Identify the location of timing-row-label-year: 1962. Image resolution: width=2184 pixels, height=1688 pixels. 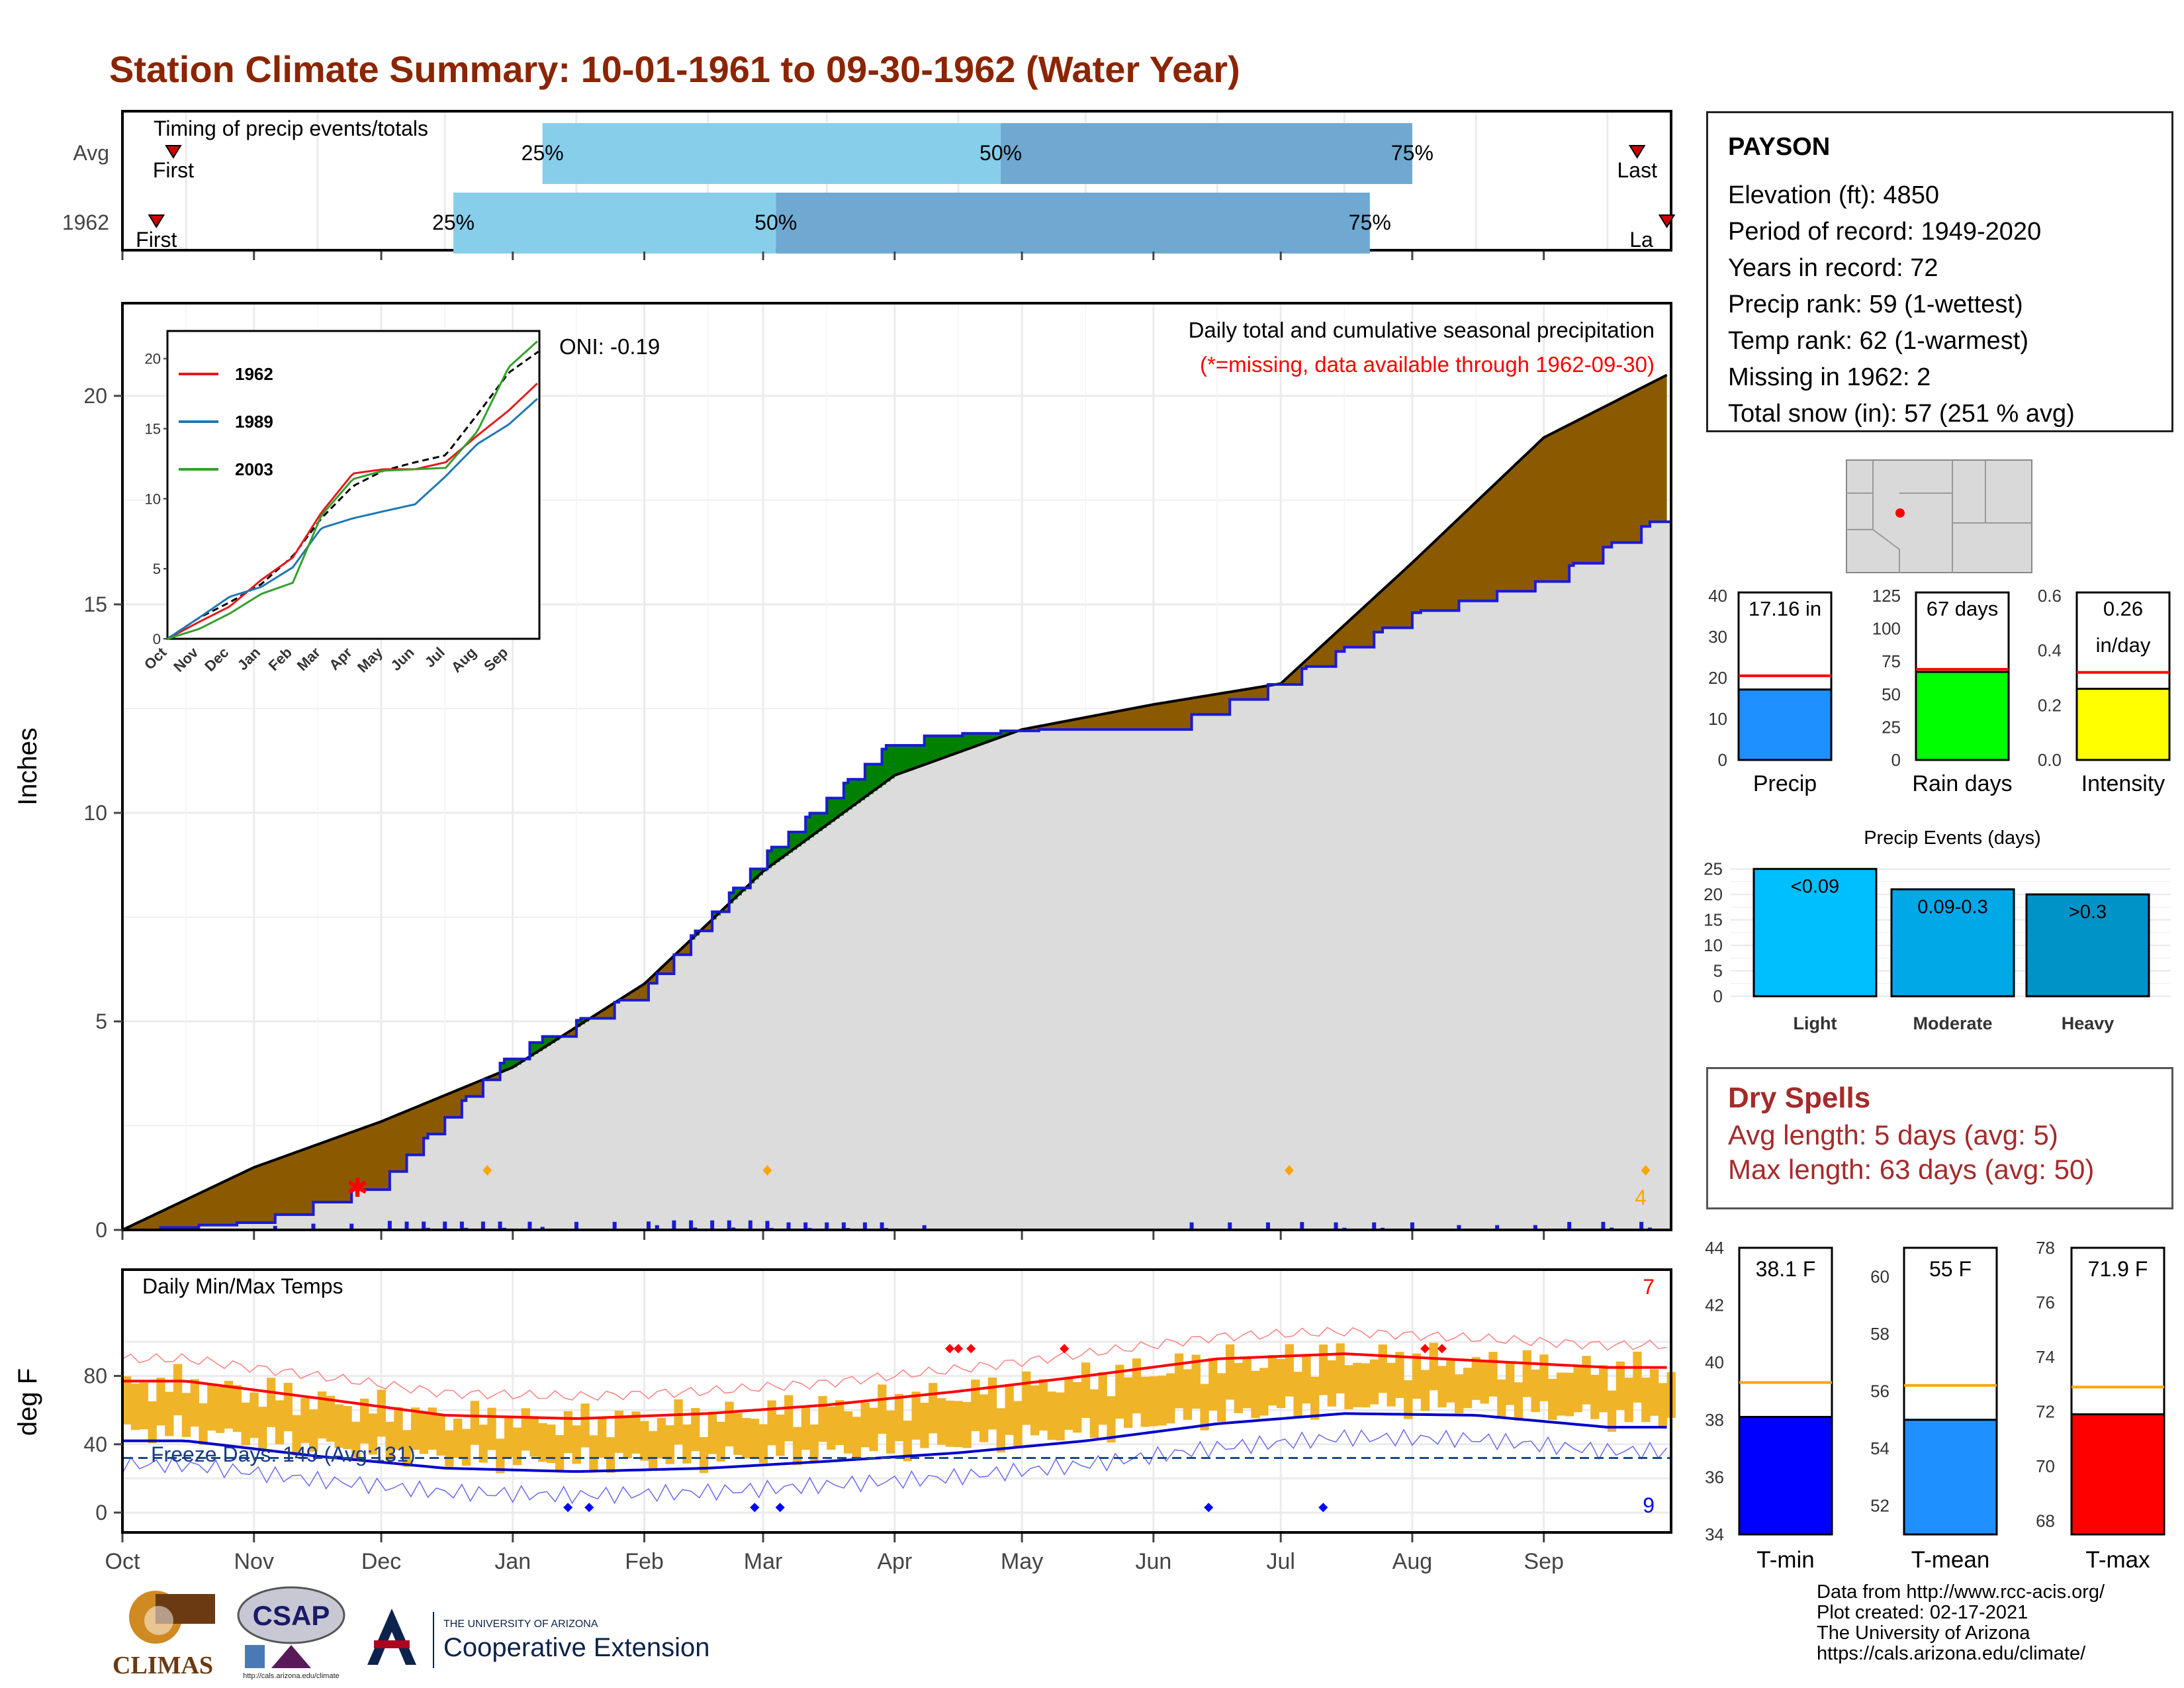
(85, 222).